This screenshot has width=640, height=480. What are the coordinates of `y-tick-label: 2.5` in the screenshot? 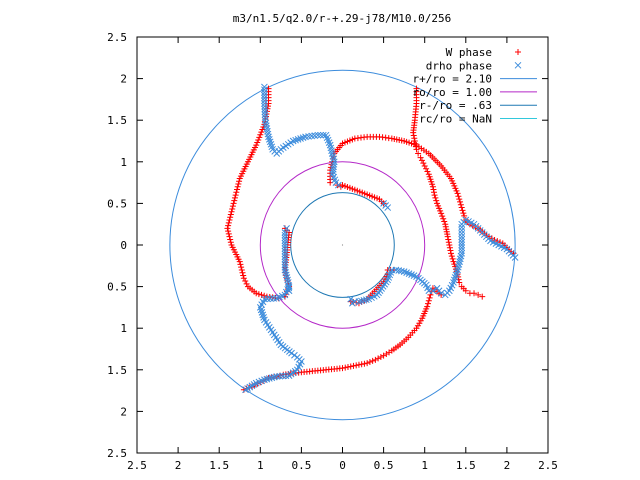 It's located at (117, 453).